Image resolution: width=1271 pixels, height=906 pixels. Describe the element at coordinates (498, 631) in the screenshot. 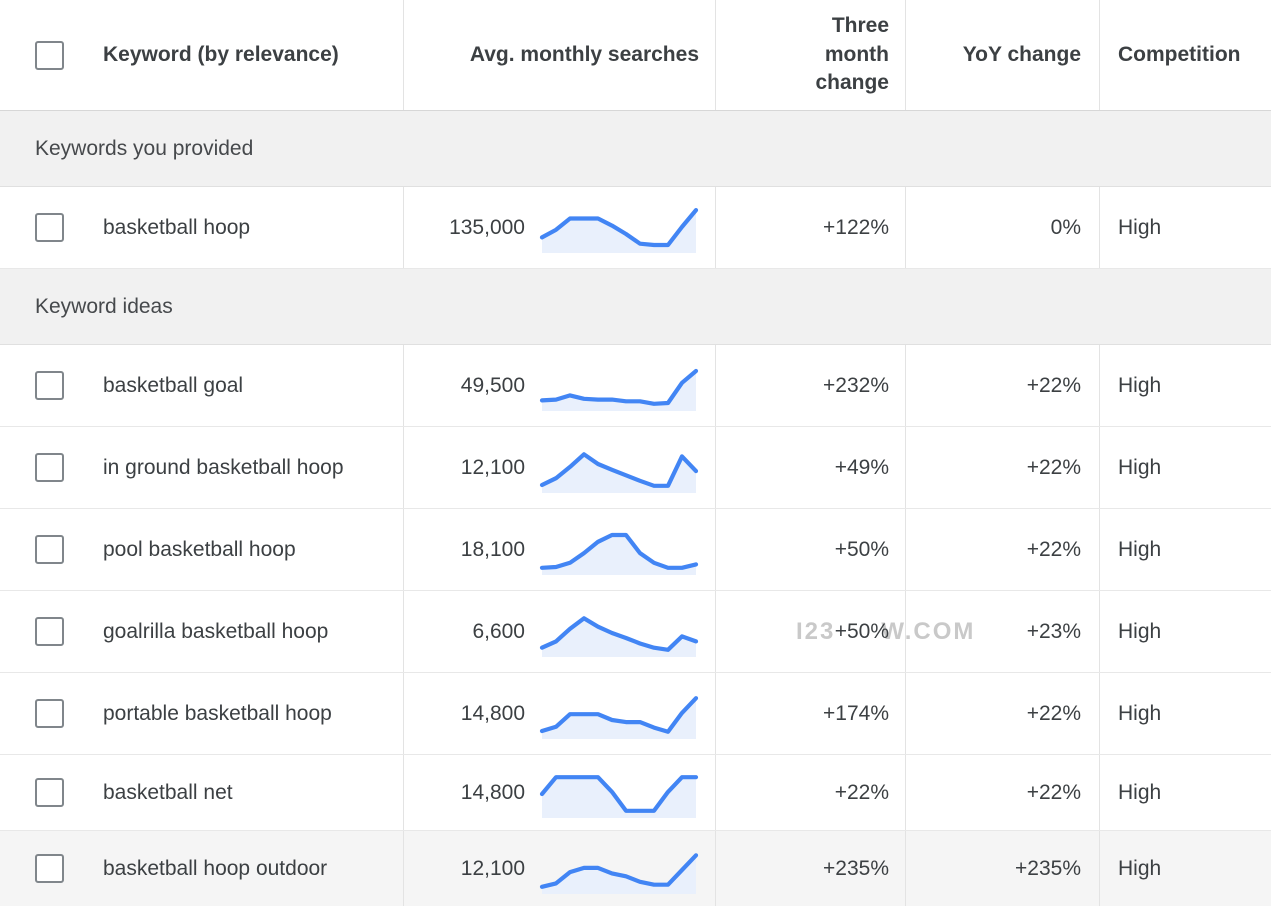

I see `avg-monthly-searches-value: 6,600` at that location.